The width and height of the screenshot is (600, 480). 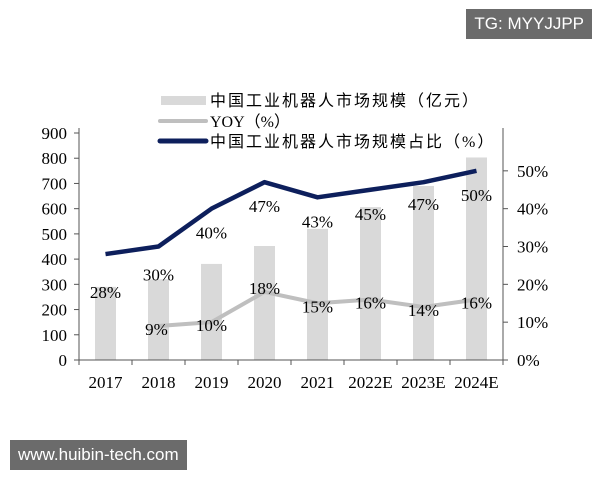 I want to click on x-tick-label: 2019, so click(x=212, y=382).